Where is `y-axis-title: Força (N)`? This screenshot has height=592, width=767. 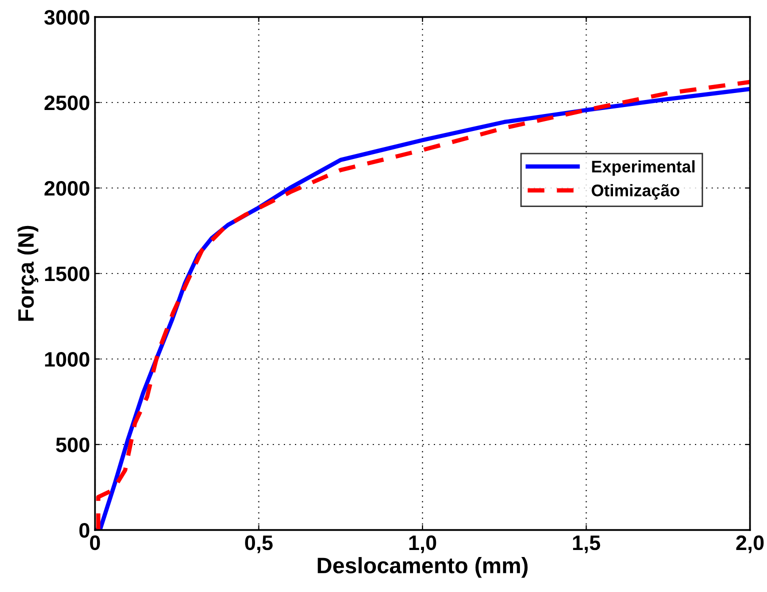 y-axis-title: Força (N) is located at coordinates (28, 273).